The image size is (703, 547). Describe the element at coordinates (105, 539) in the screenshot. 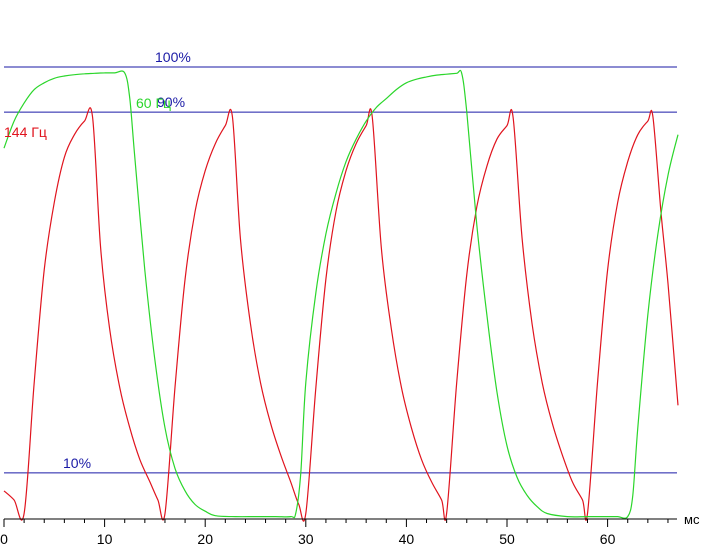

I see `x-tick-label-10: 10` at that location.